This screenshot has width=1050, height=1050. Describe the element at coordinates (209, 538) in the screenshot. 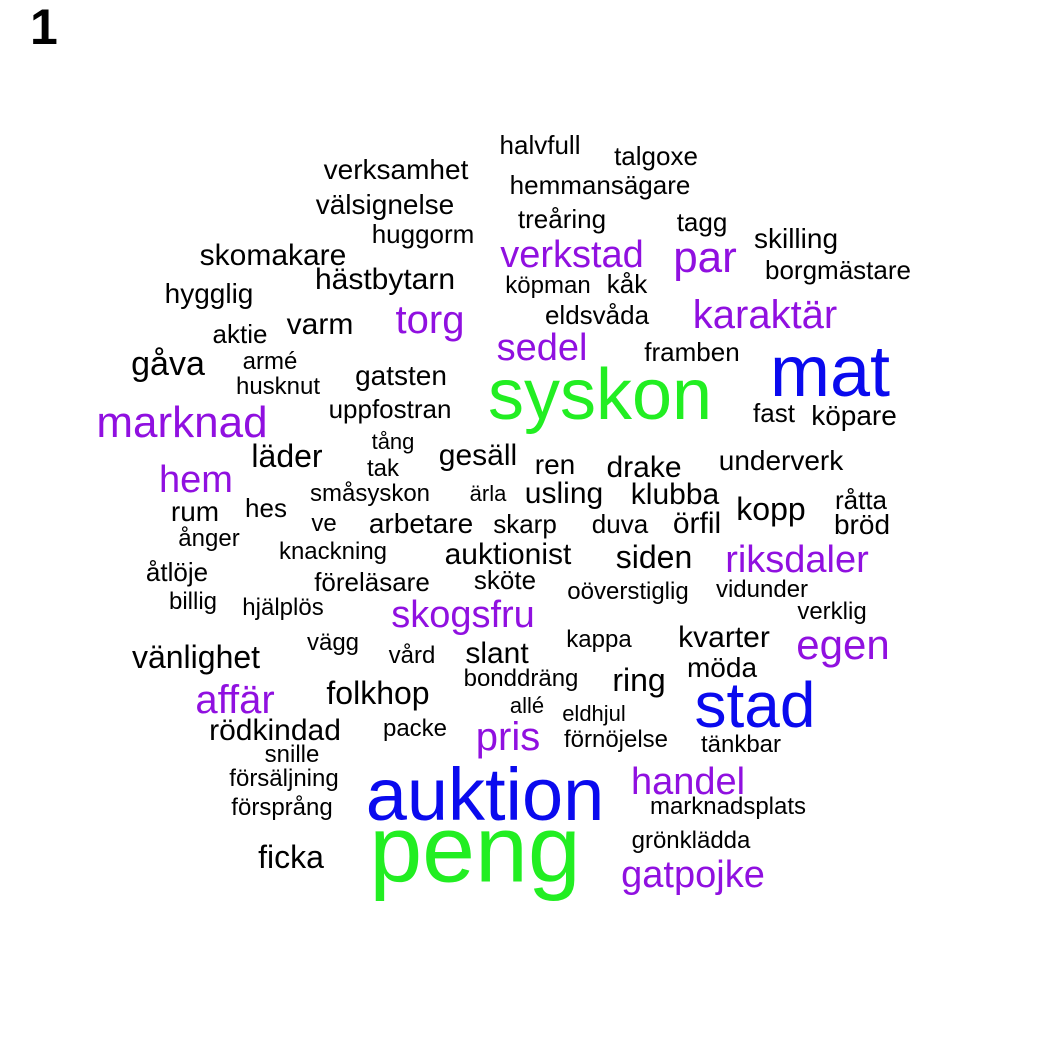

I see `cloud-word: ånger` at that location.